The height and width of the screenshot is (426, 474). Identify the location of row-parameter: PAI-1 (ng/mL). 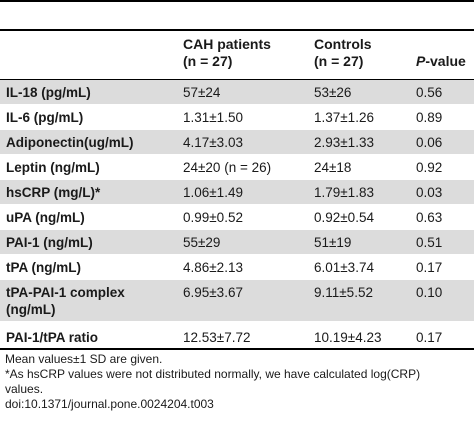
(49, 242).